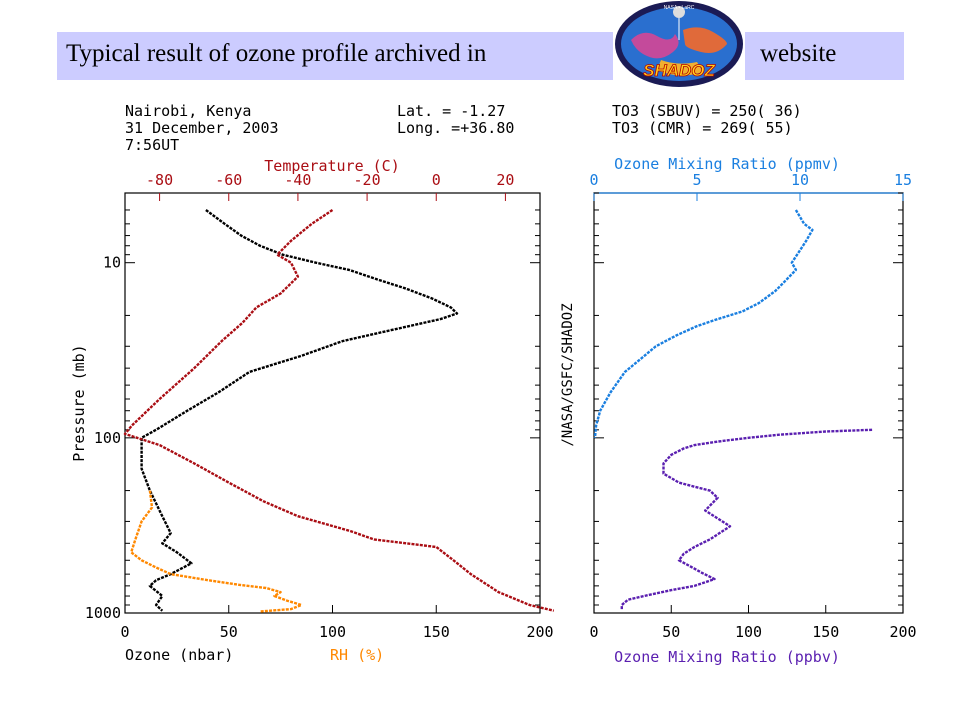  What do you see at coordinates (297, 180) in the screenshot?
I see `top-tick-label: -40` at bounding box center [297, 180].